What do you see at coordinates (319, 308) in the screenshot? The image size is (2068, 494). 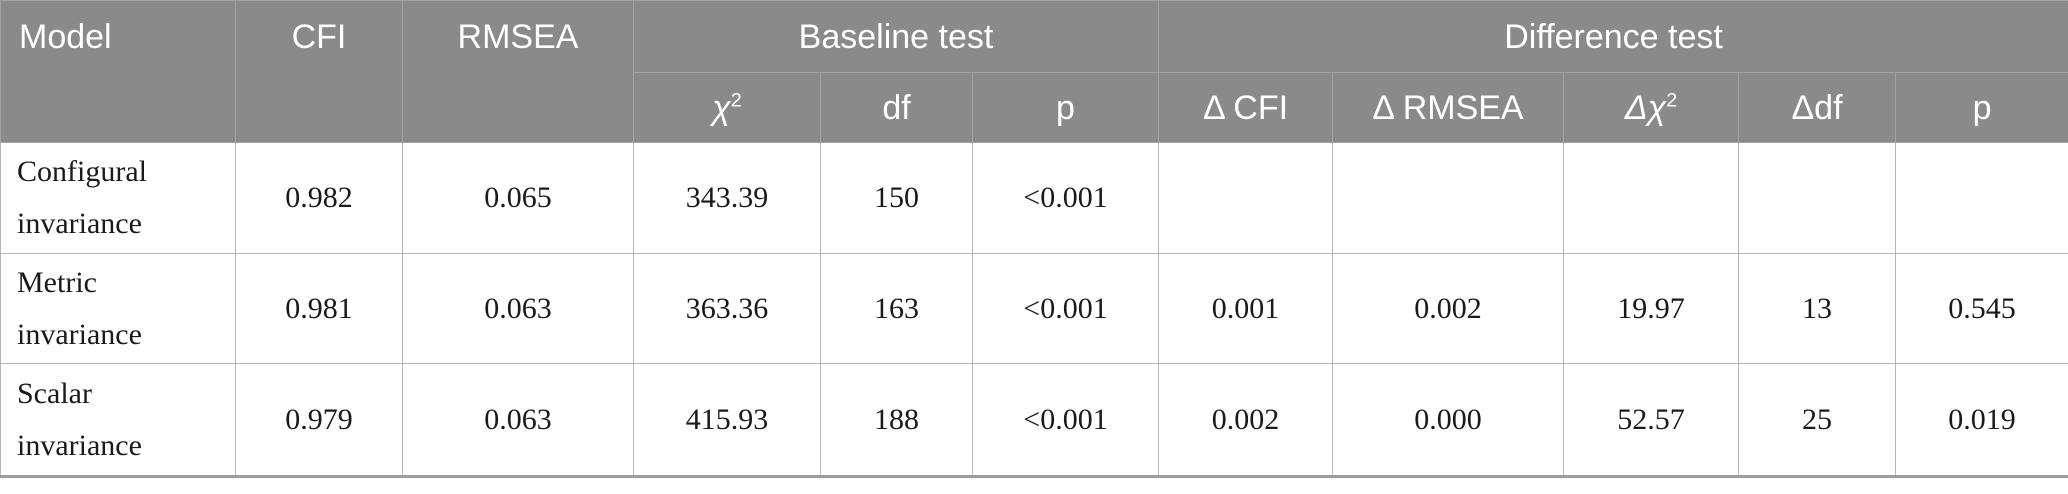 I see `cell-cfi: 0.981` at bounding box center [319, 308].